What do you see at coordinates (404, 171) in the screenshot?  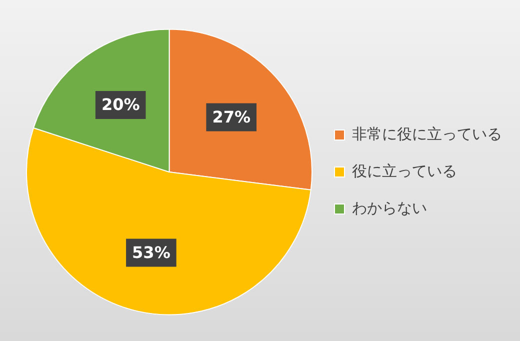 I see `legend-label: 役に立っている` at bounding box center [404, 171].